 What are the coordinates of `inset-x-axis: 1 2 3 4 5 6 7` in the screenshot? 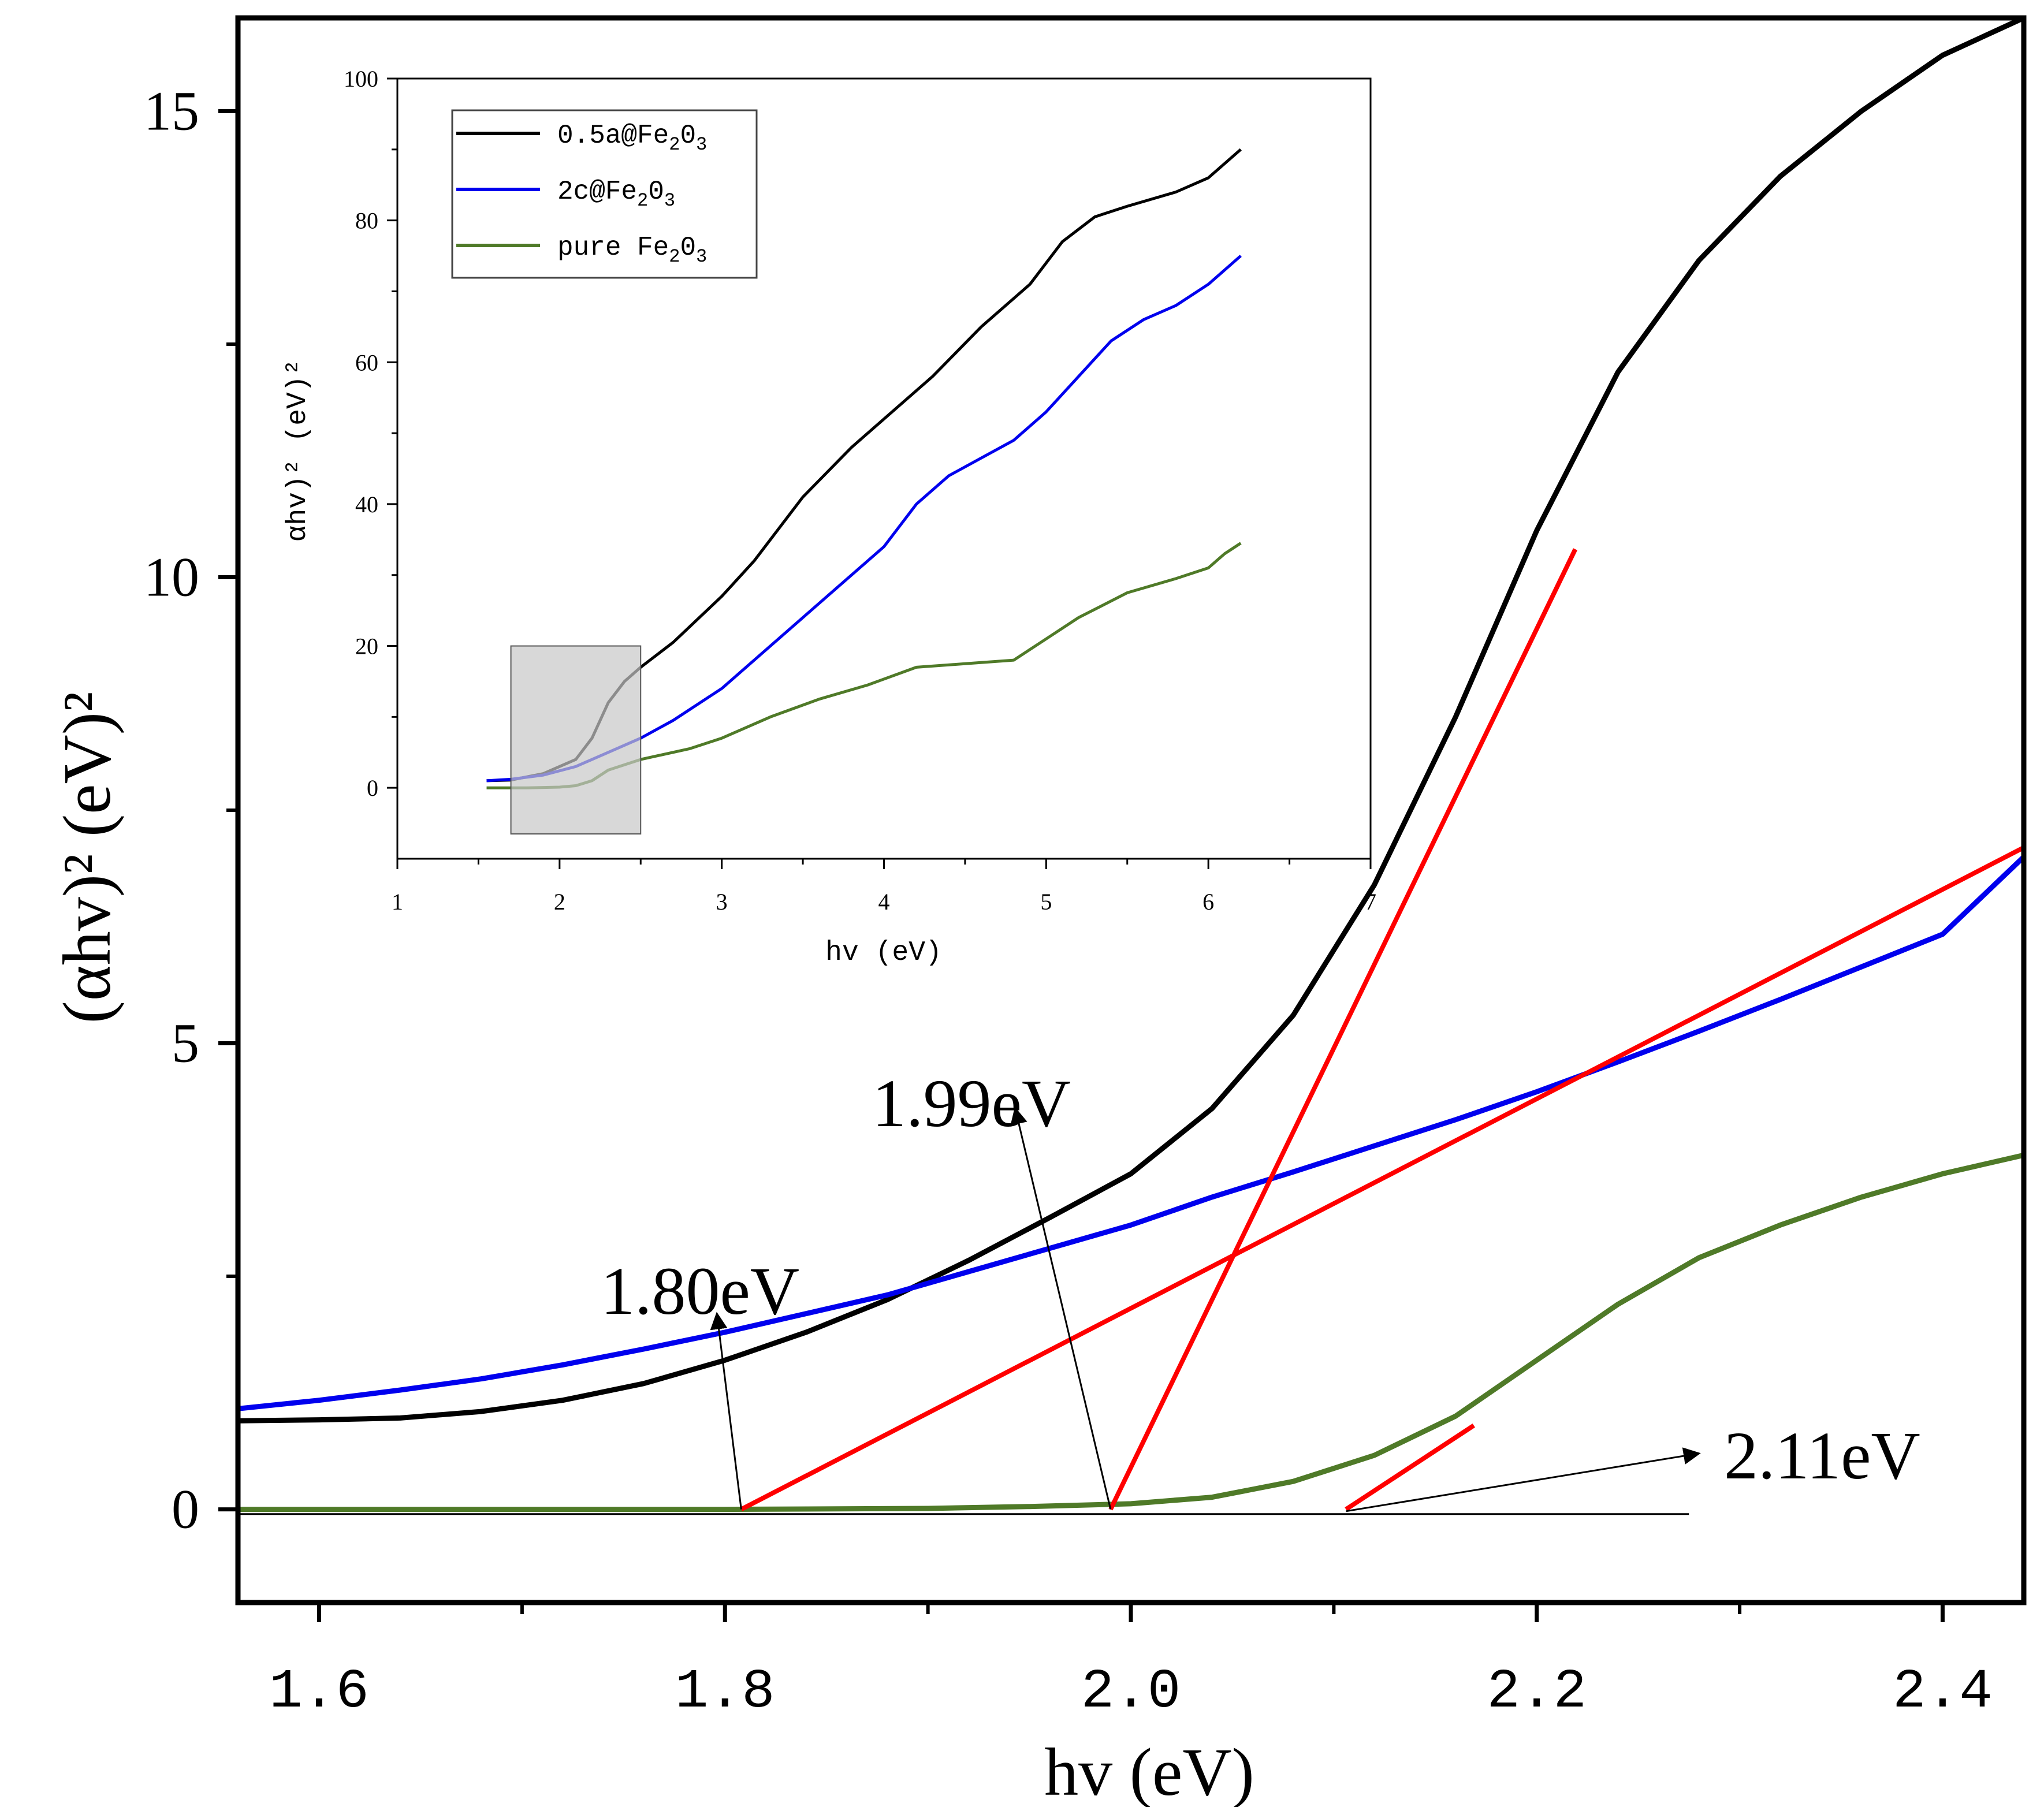 It's located at (884, 887).